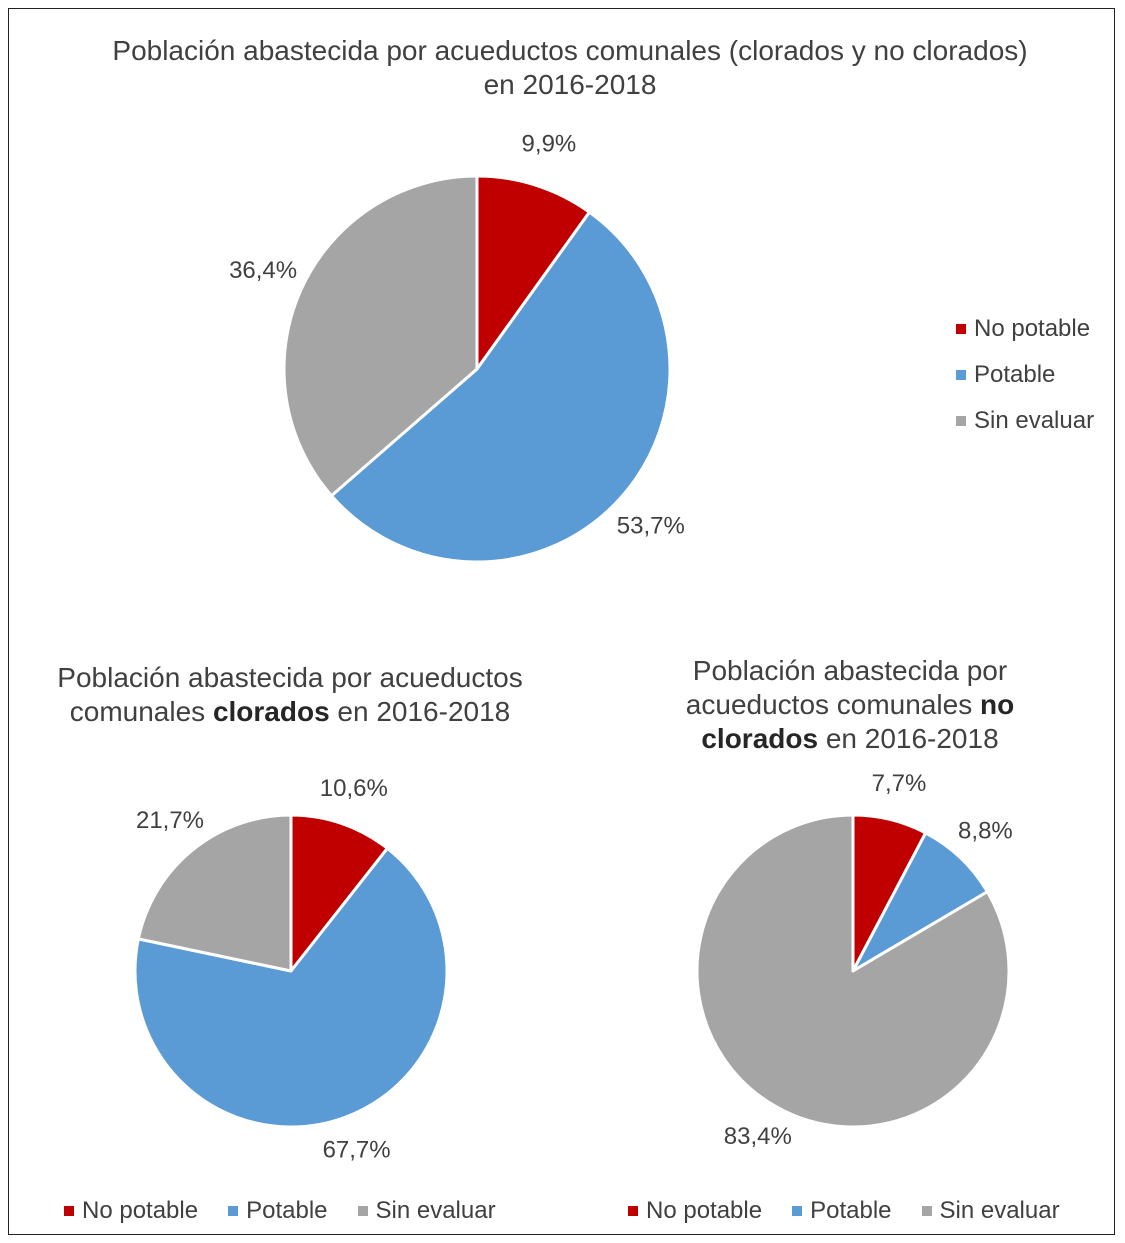  I want to click on data-label-no-potable: 9,9%, so click(549, 144).